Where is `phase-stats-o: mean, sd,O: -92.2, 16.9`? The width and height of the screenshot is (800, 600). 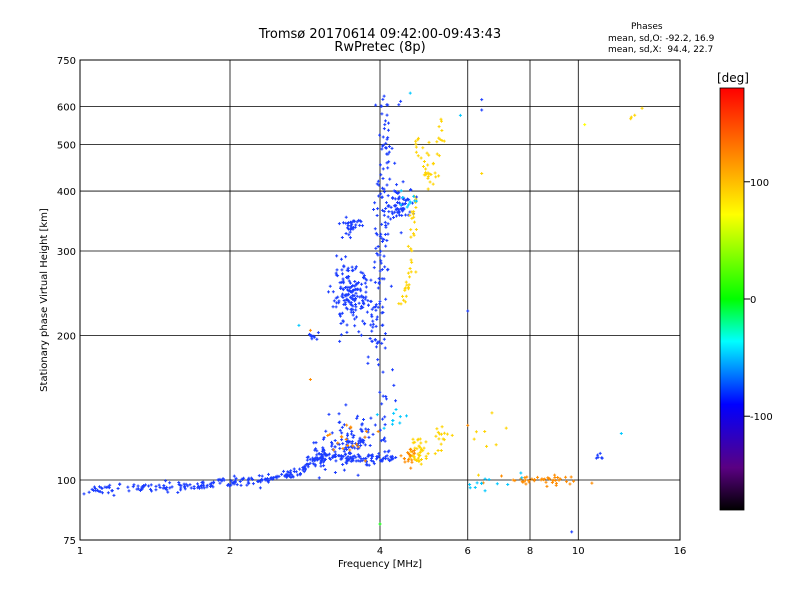
phase-stats-o: mean, sd,O: -92.2, 16.9 is located at coordinates (661, 39).